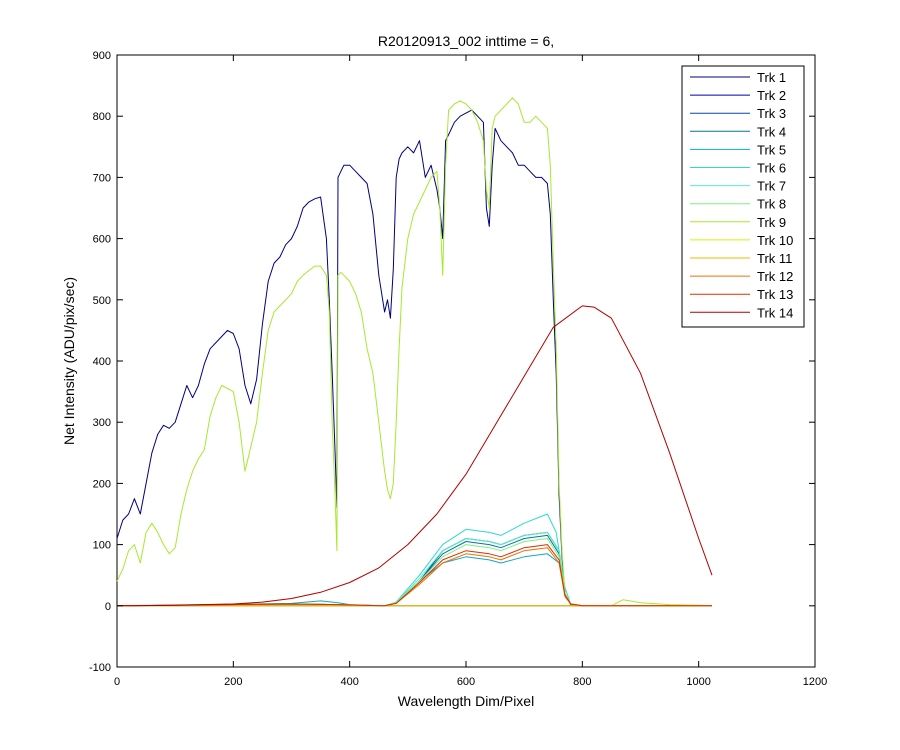 This screenshot has height=750, width=900. Describe the element at coordinates (775, 240) in the screenshot. I see `legend-label: Trk 10` at that location.